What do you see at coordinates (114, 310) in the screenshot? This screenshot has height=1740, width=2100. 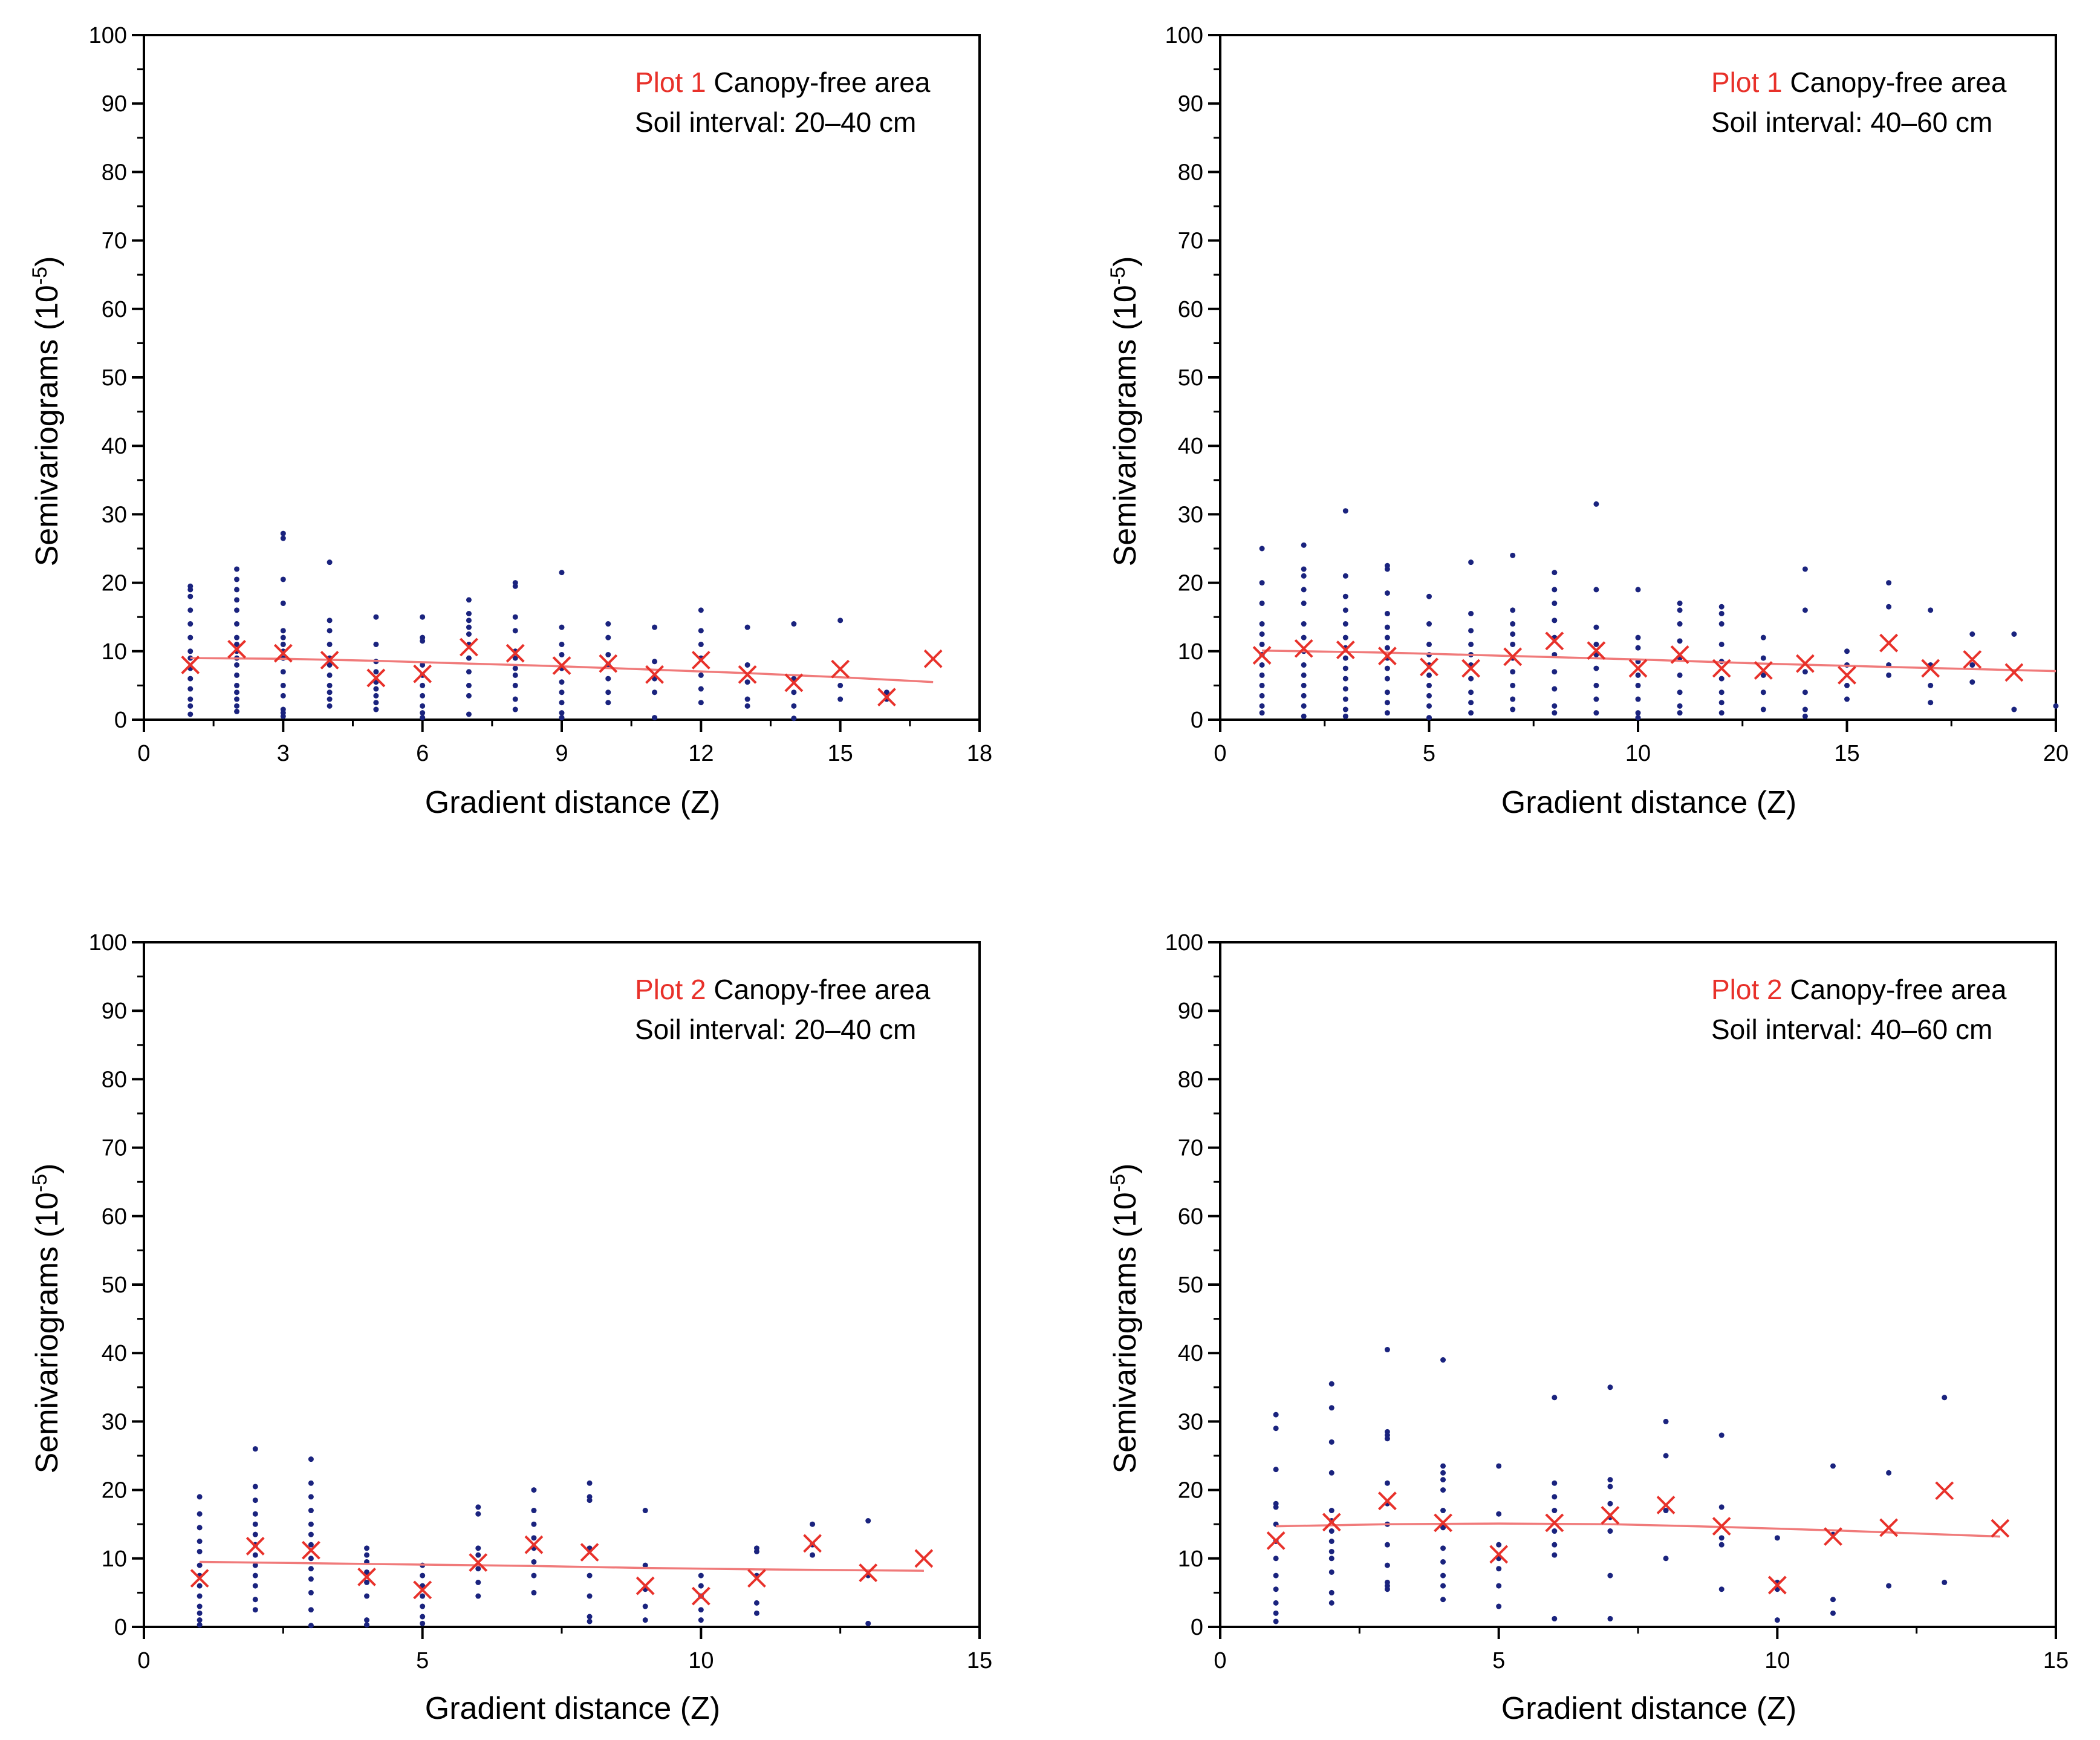 I see `y-tick-label: 60` at bounding box center [114, 310].